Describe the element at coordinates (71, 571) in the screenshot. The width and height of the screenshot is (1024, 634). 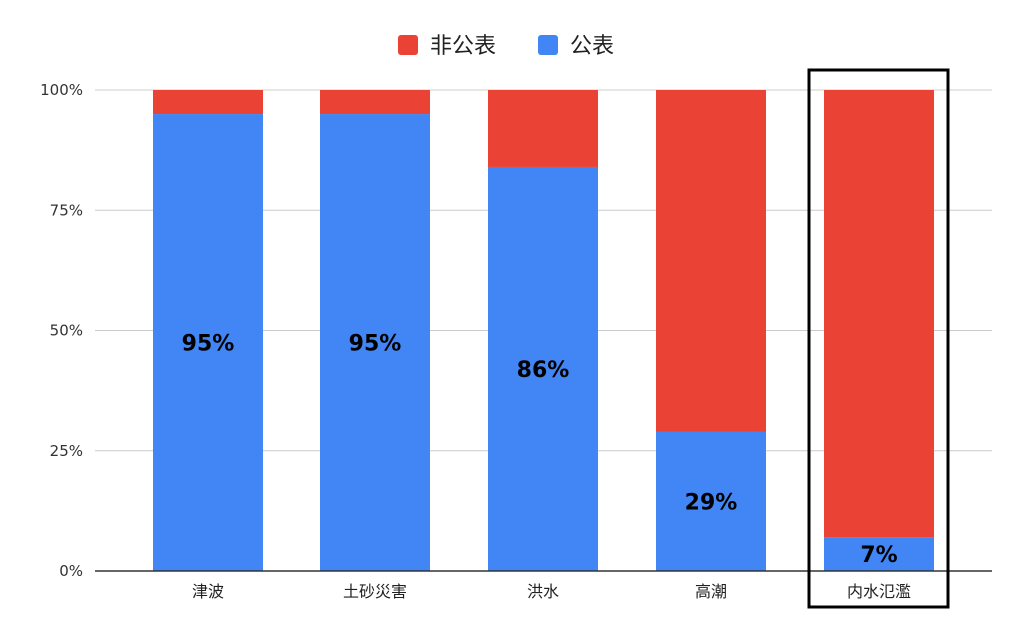
I see `y-tick-label: 0%` at that location.